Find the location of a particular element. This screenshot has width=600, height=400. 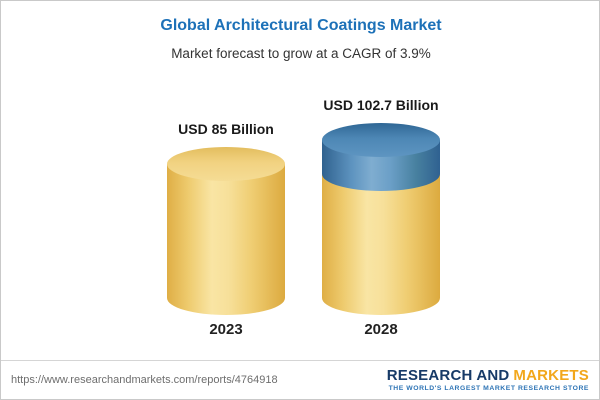

logo-wordmark: RESEARCH AND MARKETS is located at coordinates (488, 375).